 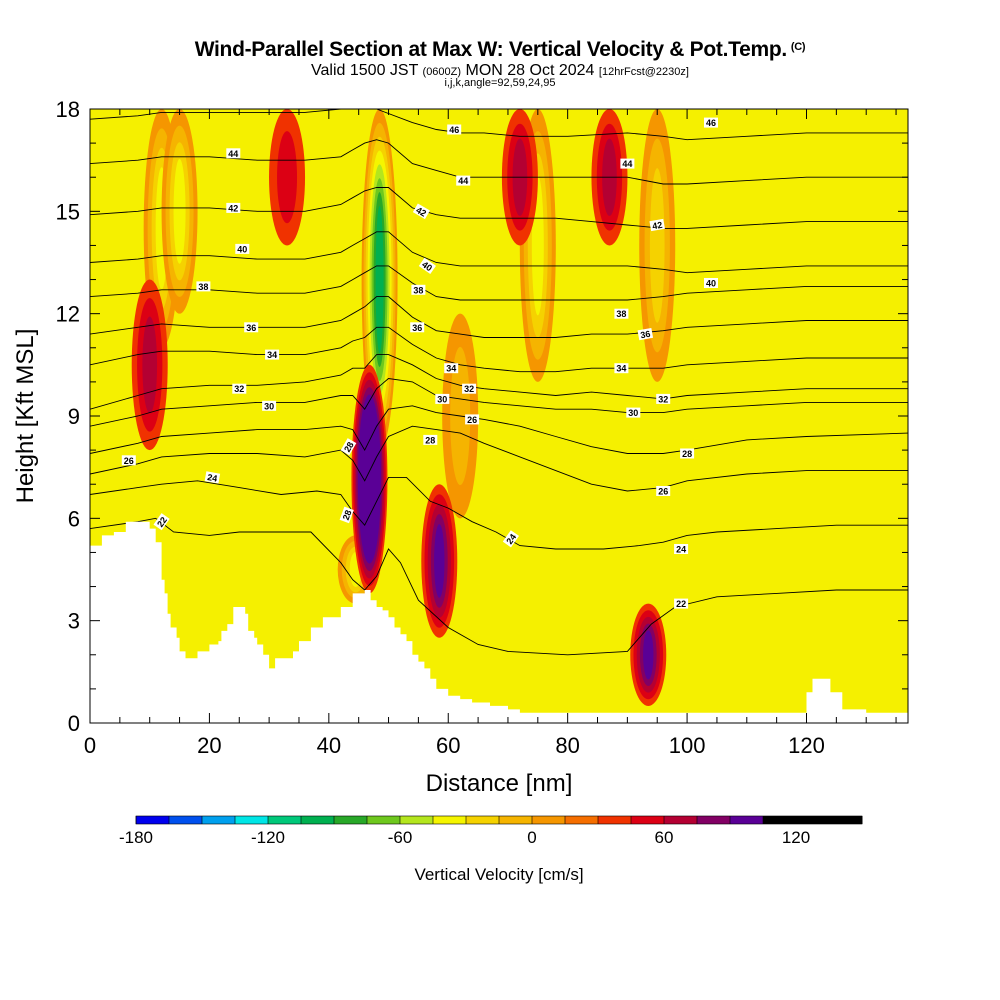 What do you see at coordinates (68, 109) in the screenshot?
I see `y-tick-label: 18` at bounding box center [68, 109].